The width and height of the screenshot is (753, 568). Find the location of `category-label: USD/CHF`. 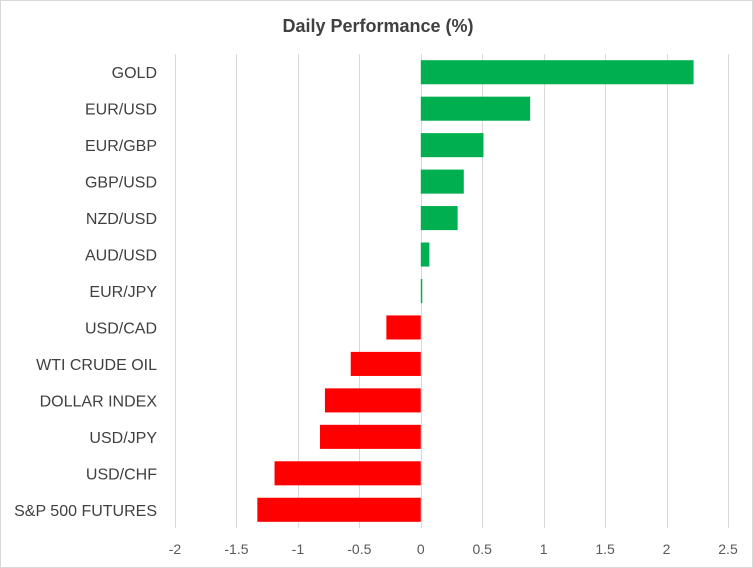

category-label: USD/CHF is located at coordinates (121, 474).